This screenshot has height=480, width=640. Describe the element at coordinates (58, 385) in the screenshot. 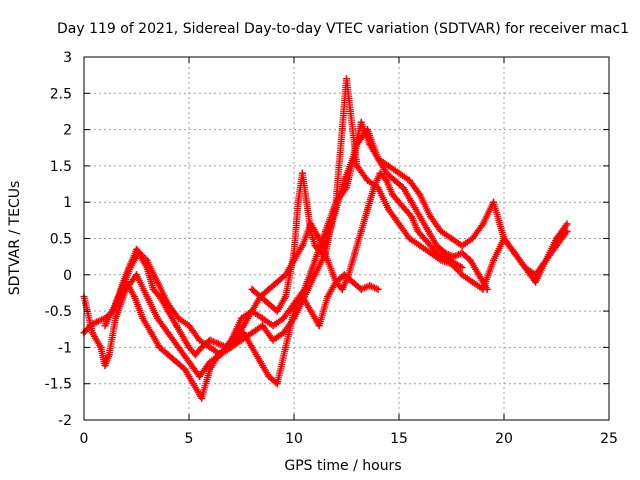

I see `y-tick-label: -1.5` at that location.